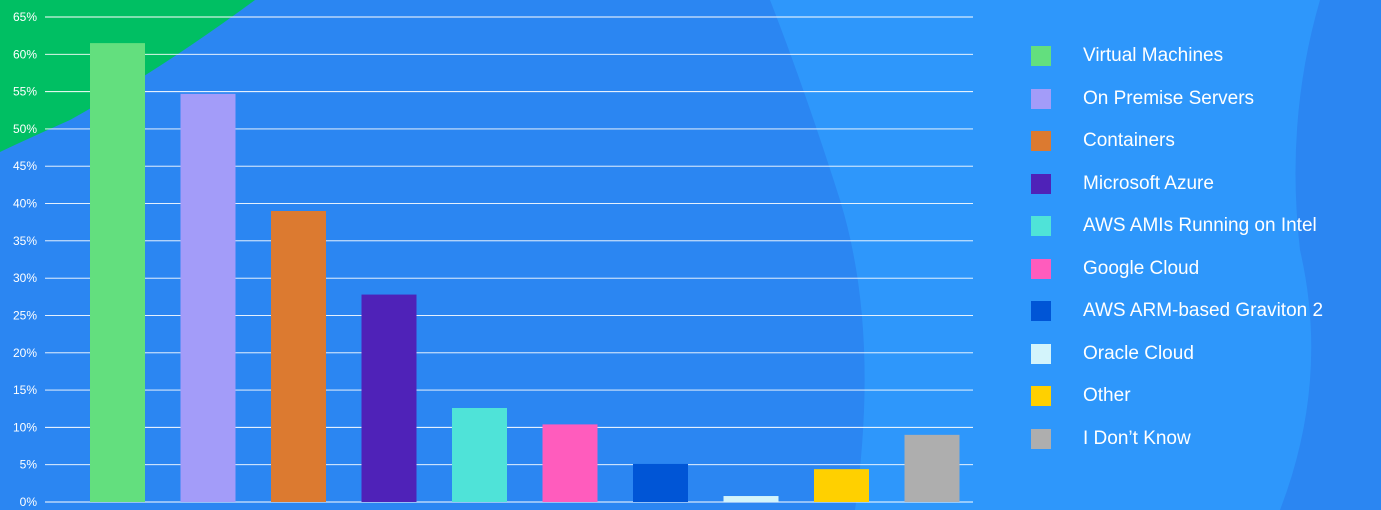  I want to click on legend-item: AWS ARM-based Graviton 2, so click(1203, 311).